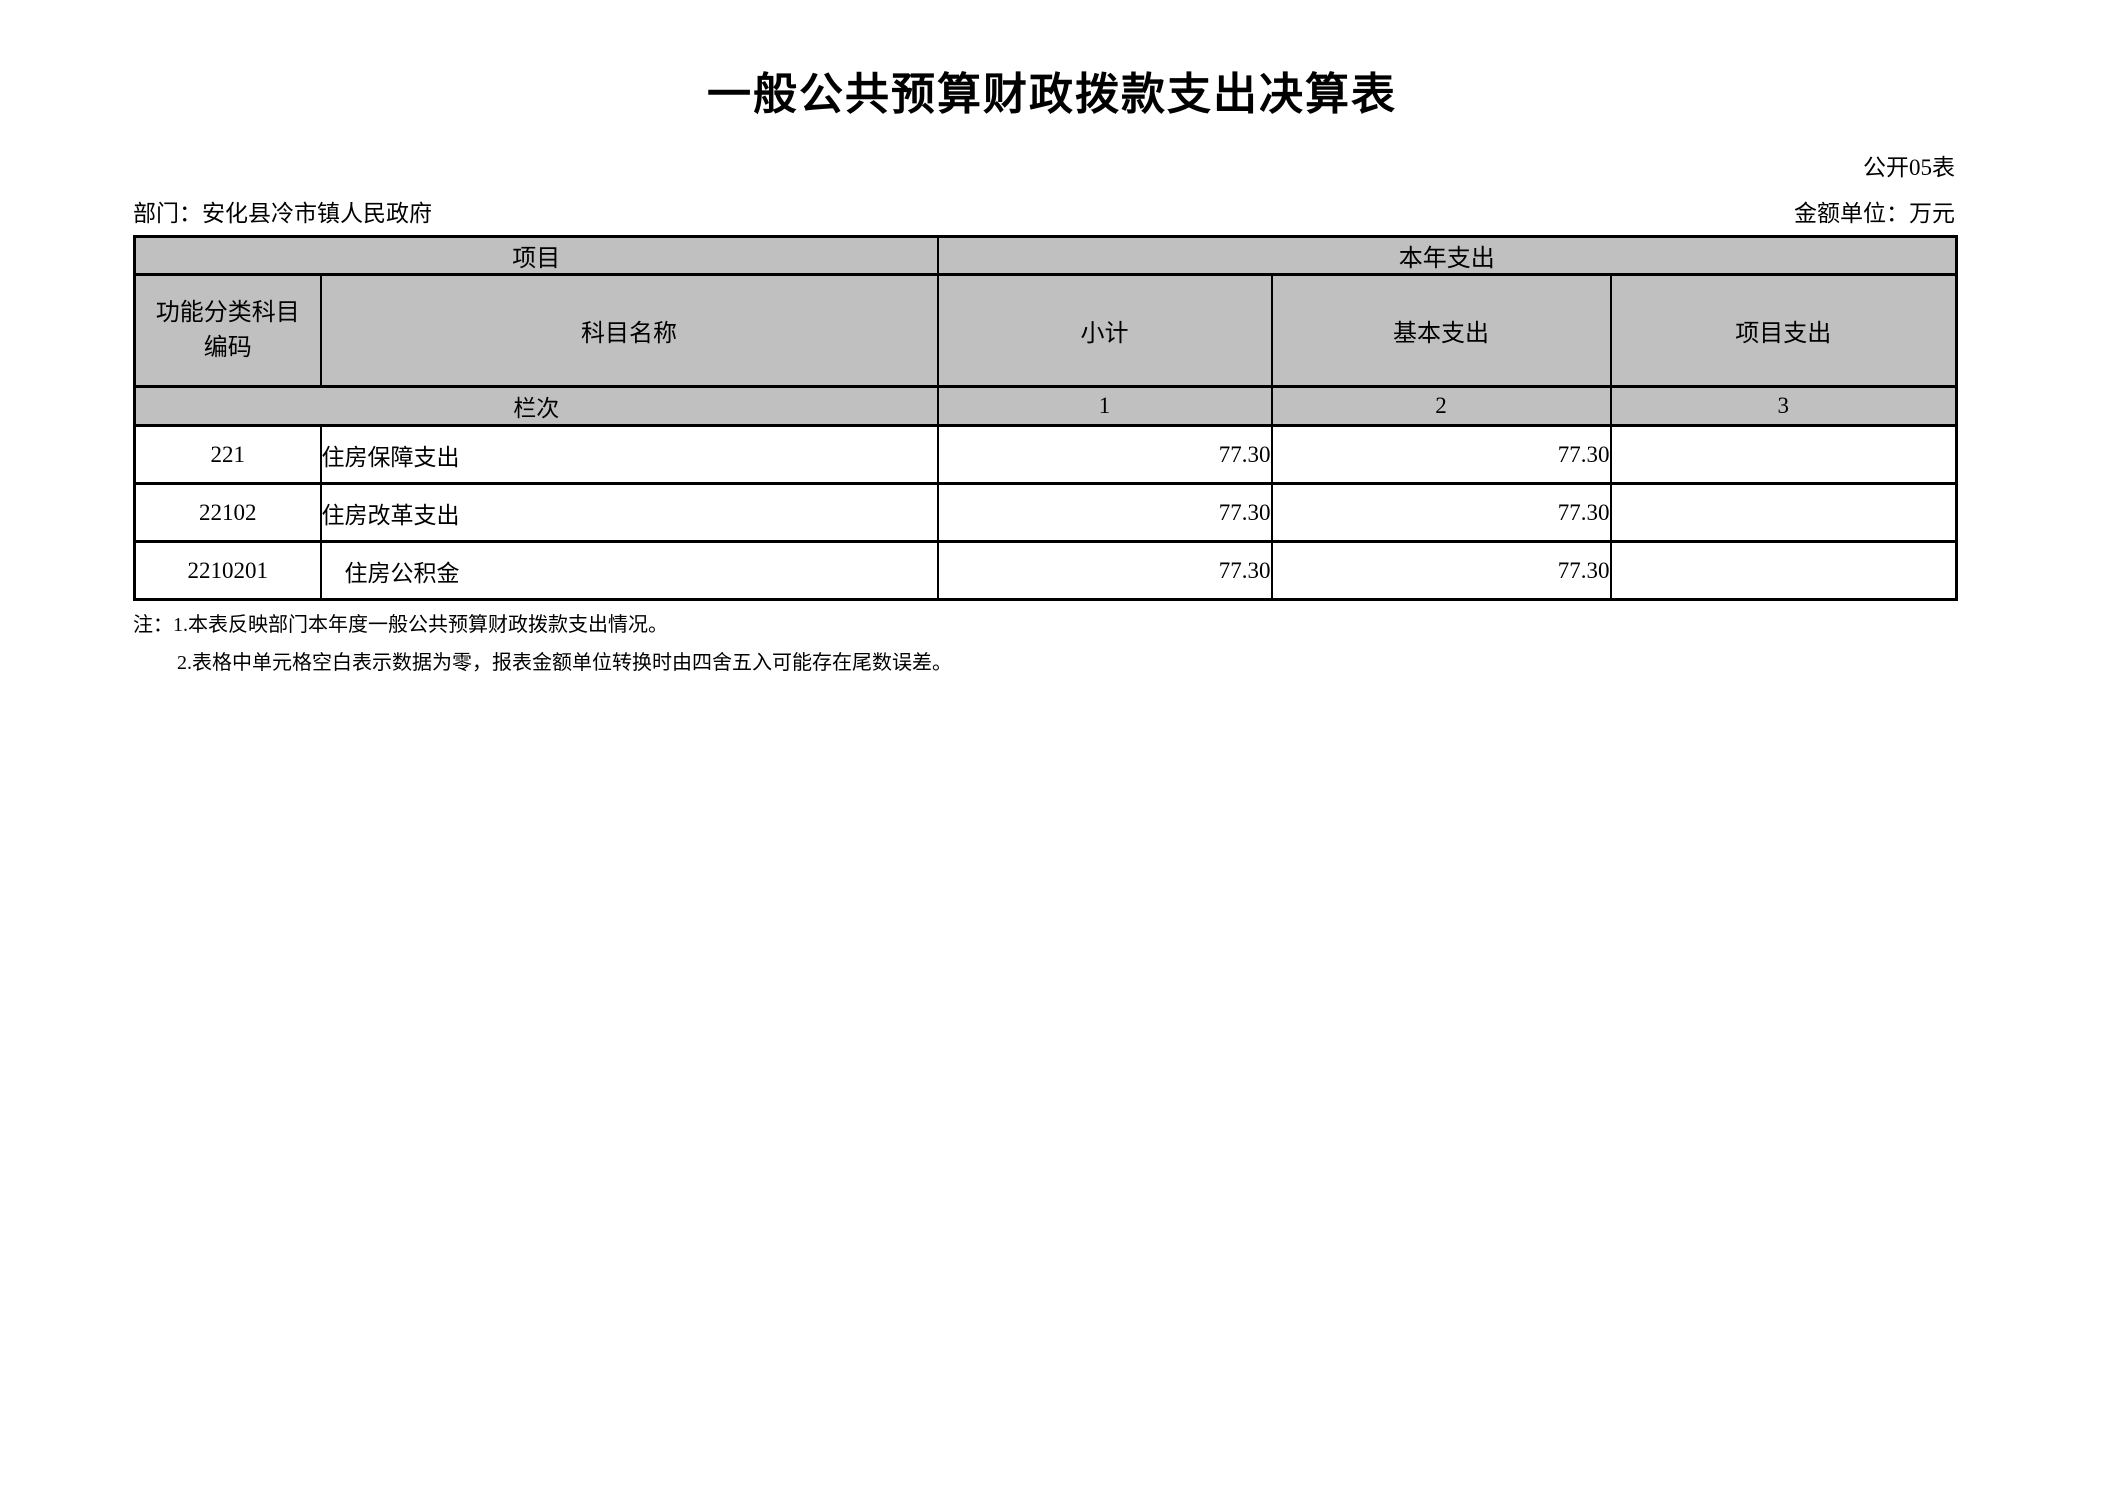 This screenshot has width=2104, height=1488. I want to click on cell-name: 住房保障支出, so click(629, 454).